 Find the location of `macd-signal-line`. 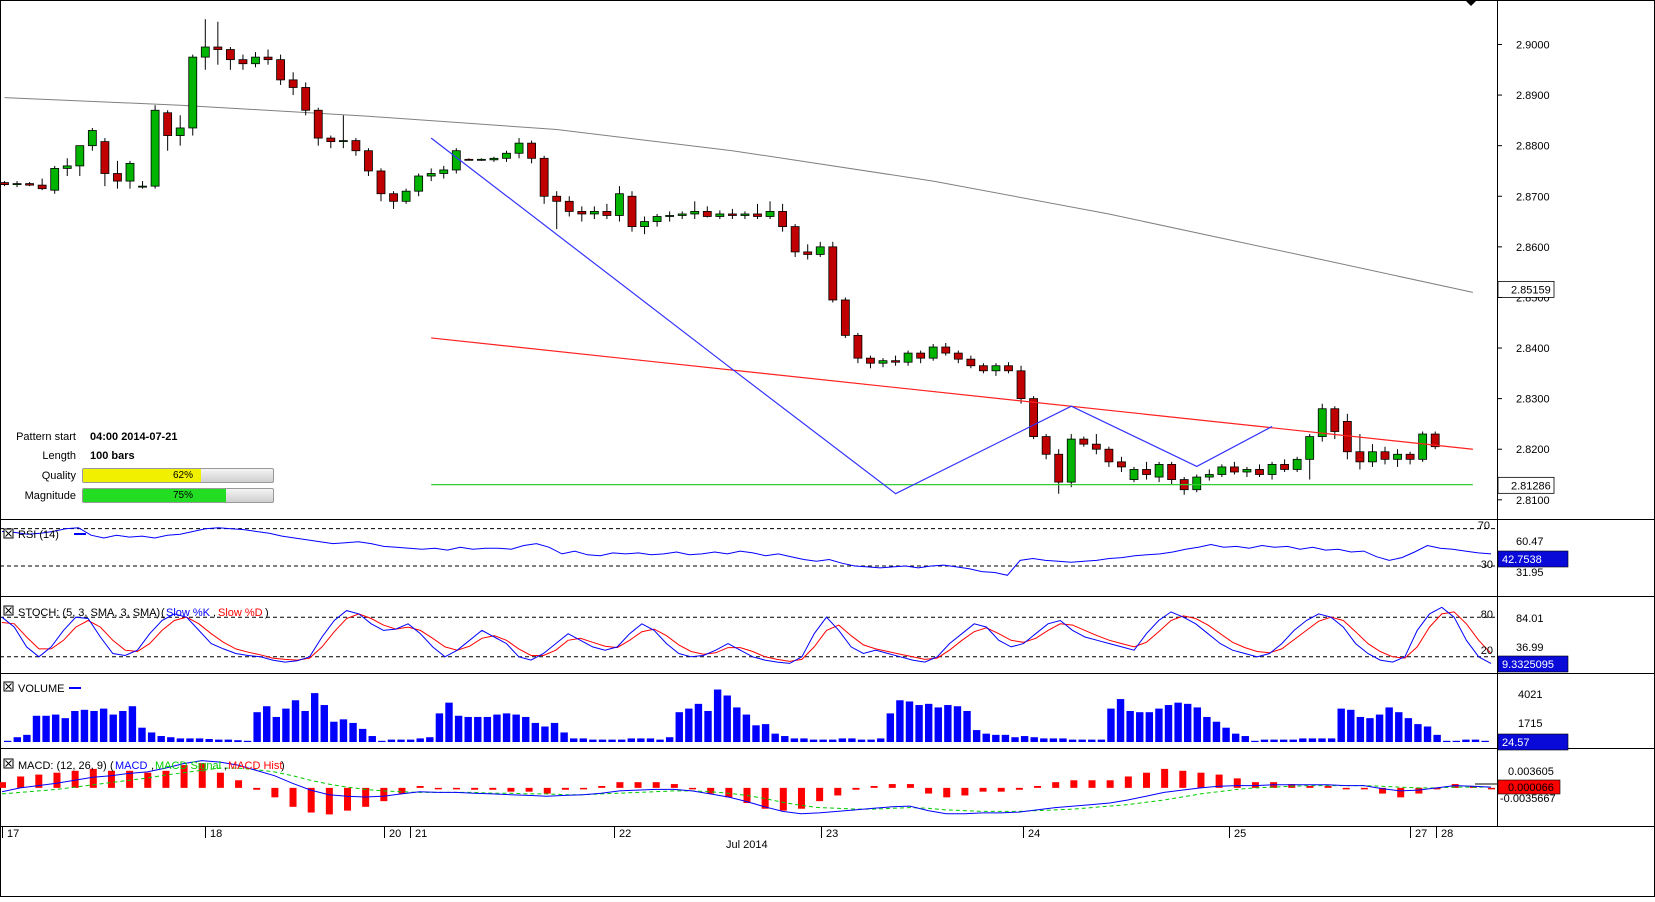

macd-signal-line is located at coordinates (746, 789).